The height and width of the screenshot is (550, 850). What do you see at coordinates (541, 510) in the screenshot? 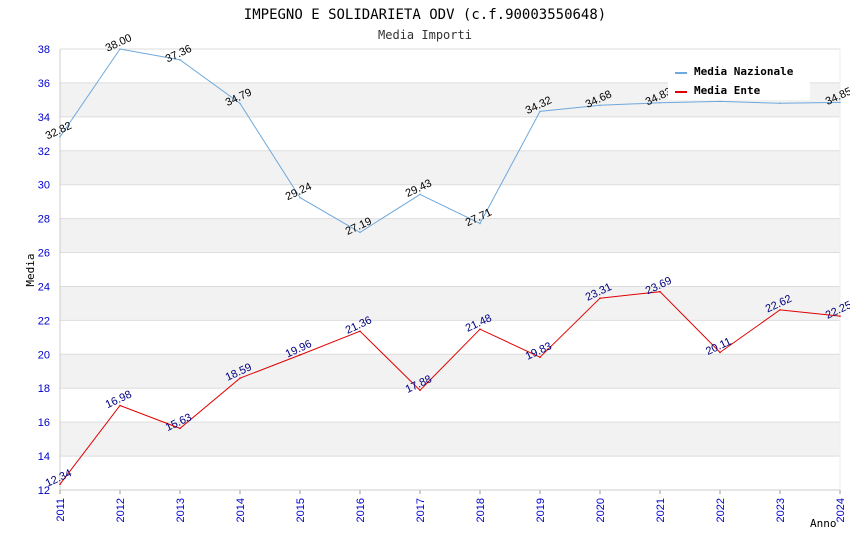
I see `x-tick-label: 2019` at bounding box center [541, 510].